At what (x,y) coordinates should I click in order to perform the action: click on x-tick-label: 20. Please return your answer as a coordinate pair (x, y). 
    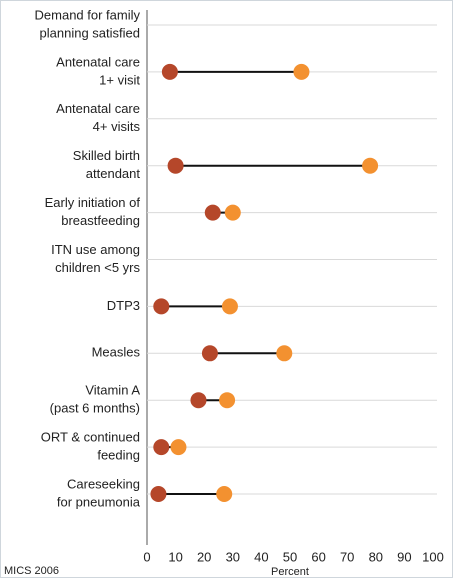
    Looking at the image, I should click on (204, 556).